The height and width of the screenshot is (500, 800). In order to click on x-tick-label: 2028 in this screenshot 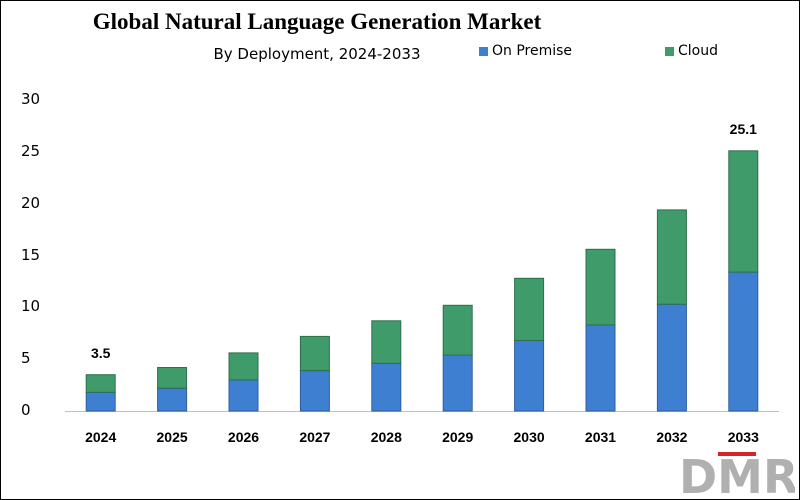, I will do `click(386, 437)`.